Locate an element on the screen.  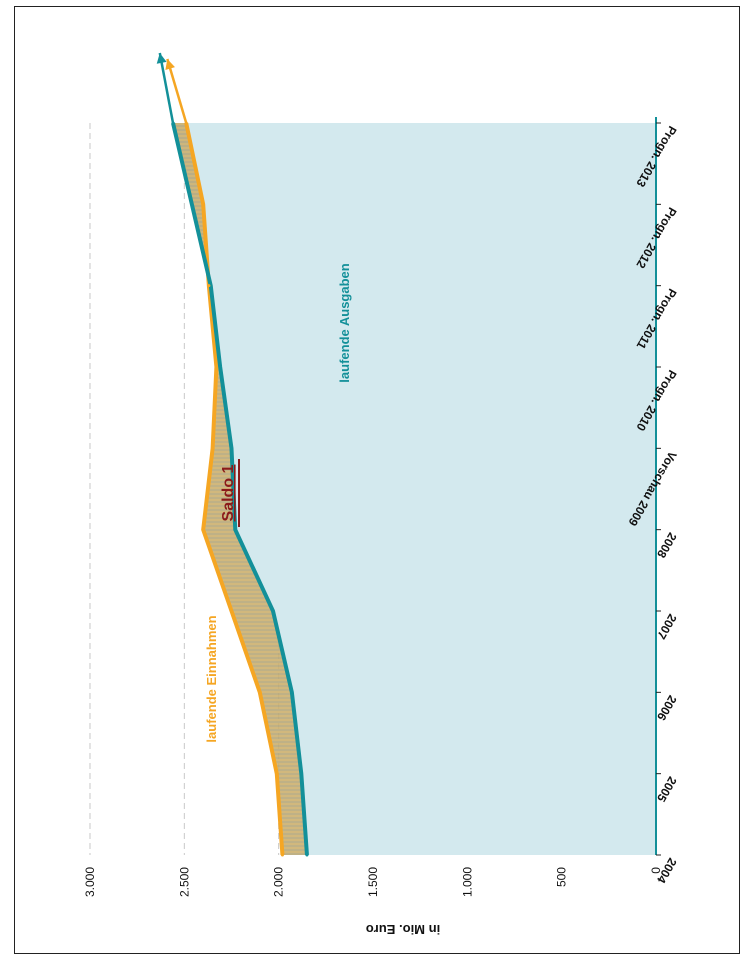
saldo-annotation: Saldo 1 is located at coordinates (228, 492).